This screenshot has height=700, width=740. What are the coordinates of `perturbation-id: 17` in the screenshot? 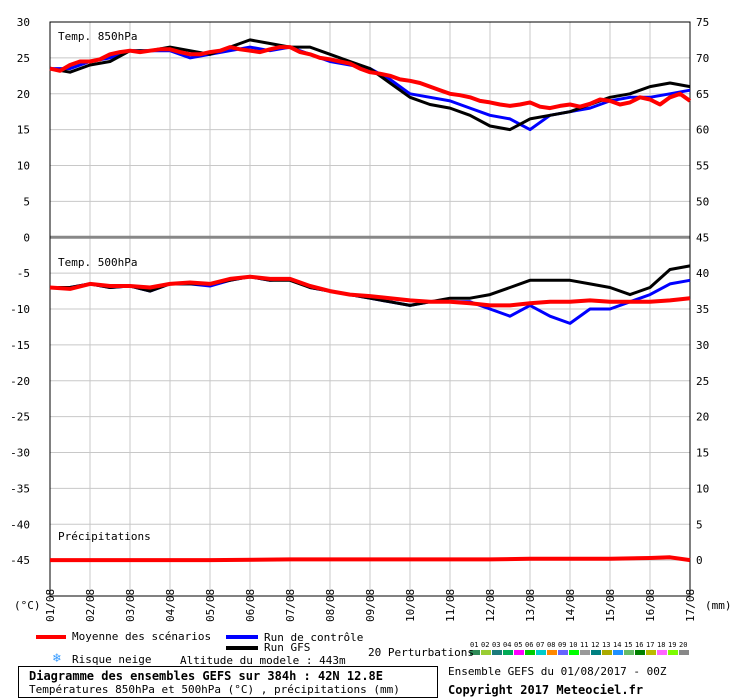 It's located at (650, 645).